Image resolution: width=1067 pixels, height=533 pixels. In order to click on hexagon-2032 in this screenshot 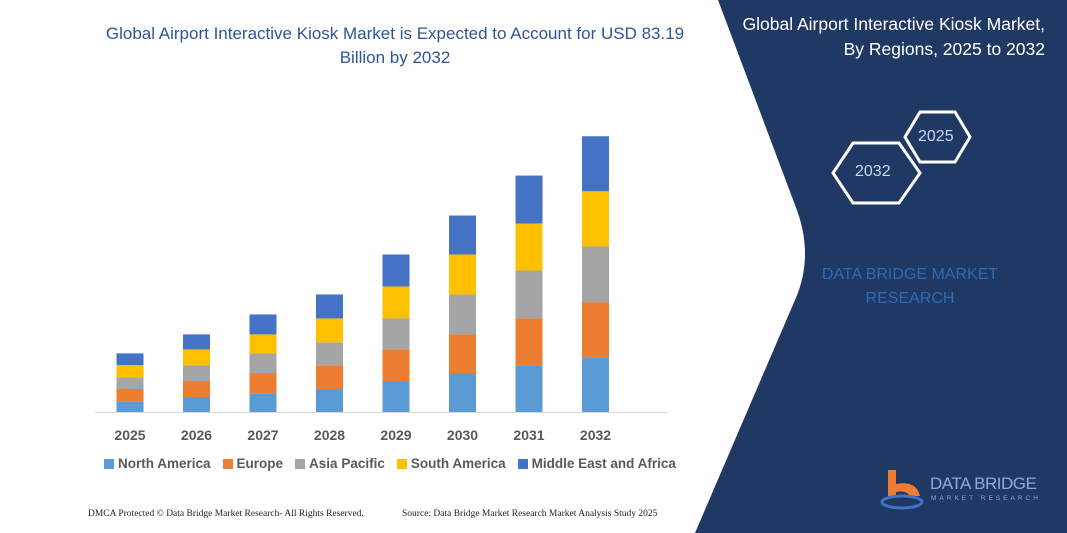, I will do `click(876, 173)`.